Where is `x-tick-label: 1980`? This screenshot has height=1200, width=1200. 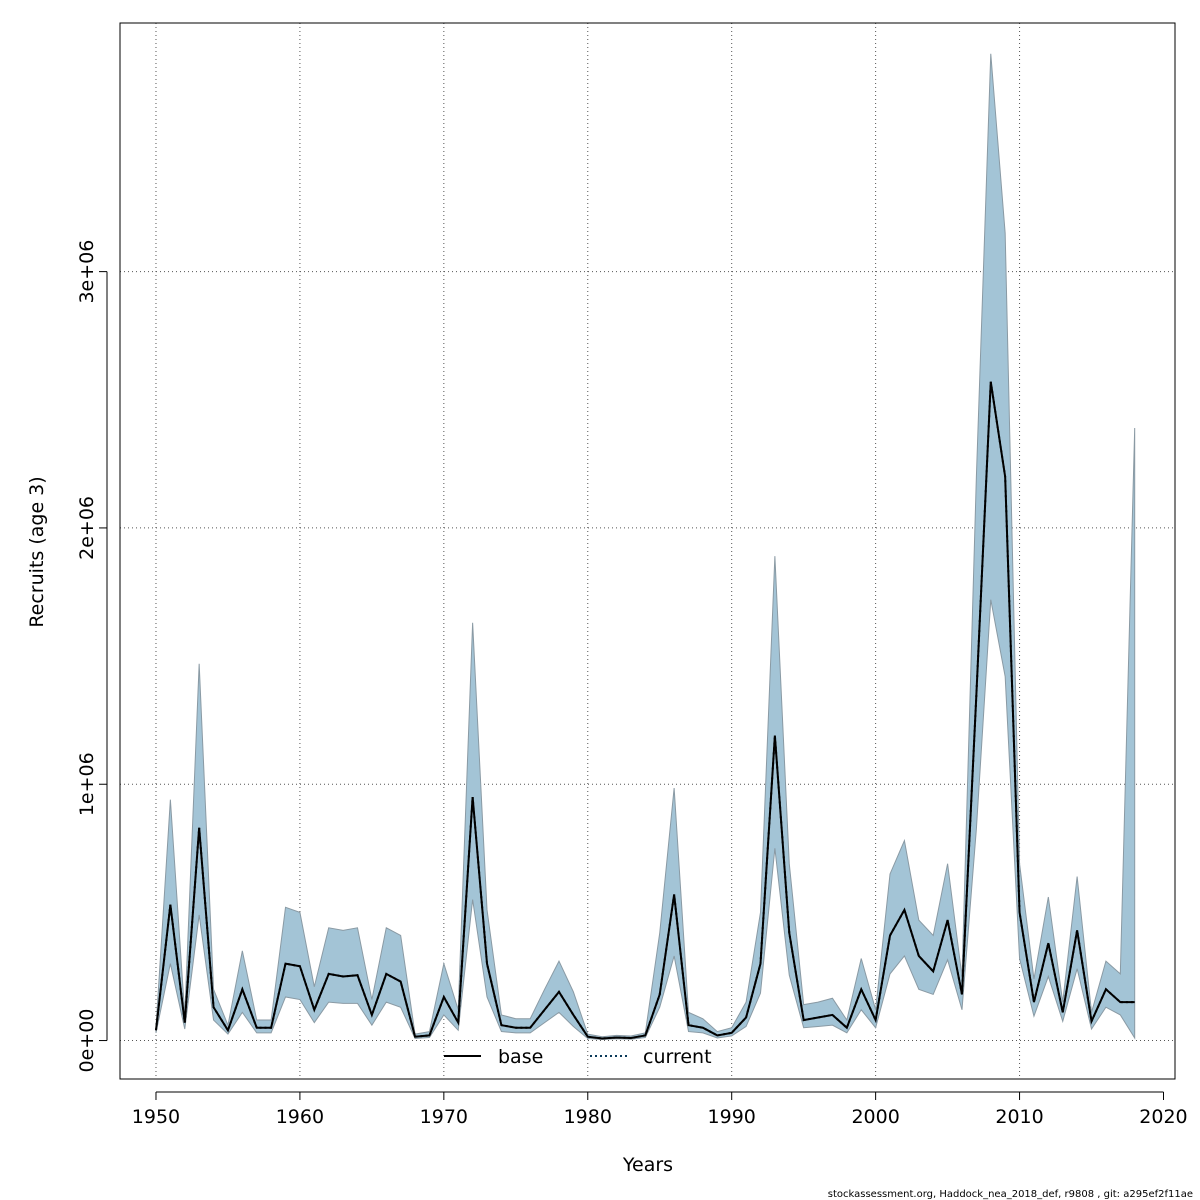 x-tick-label: 1980 is located at coordinates (588, 1117).